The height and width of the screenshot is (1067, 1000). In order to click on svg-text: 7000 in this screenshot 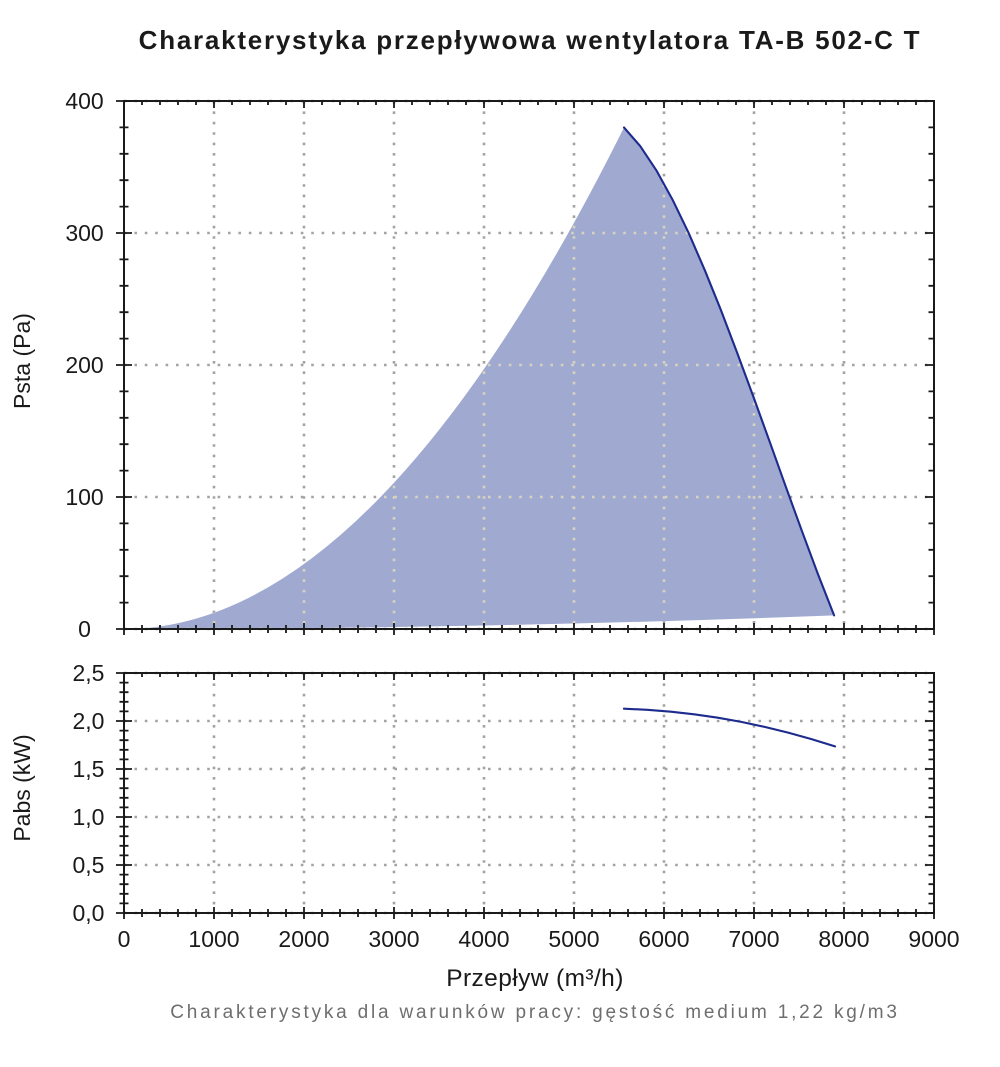, I will do `click(753, 939)`.